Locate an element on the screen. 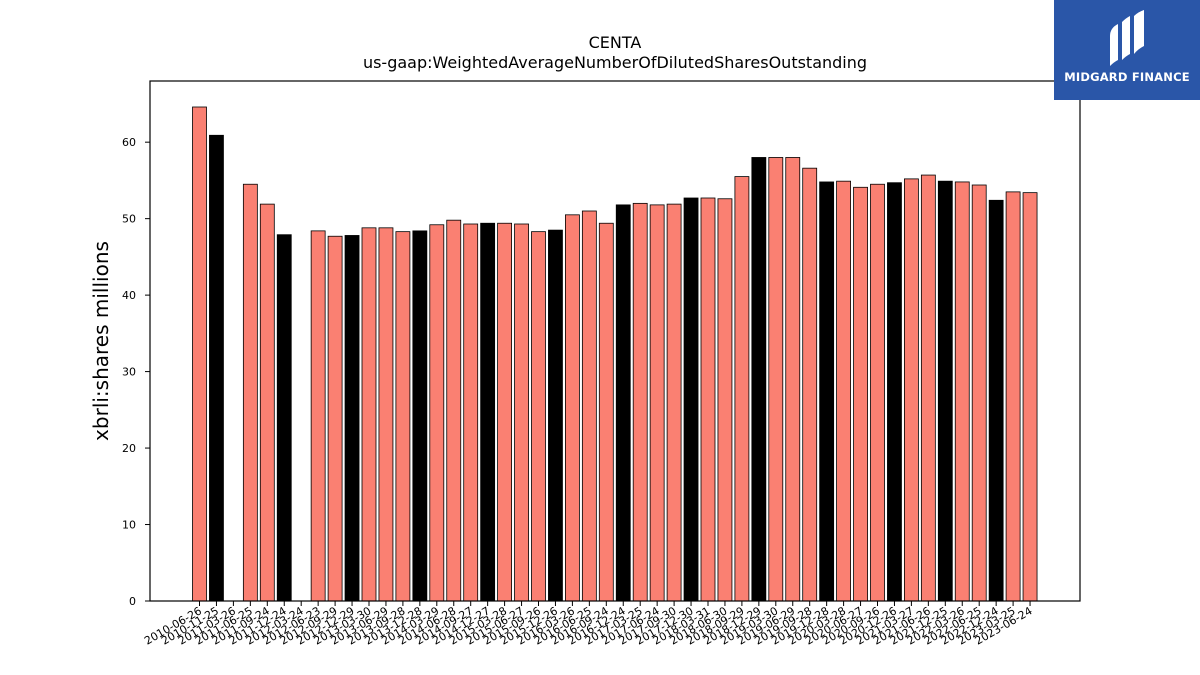  y-ticks: 0 10 20 30 40 50 60 is located at coordinates (136, 372).